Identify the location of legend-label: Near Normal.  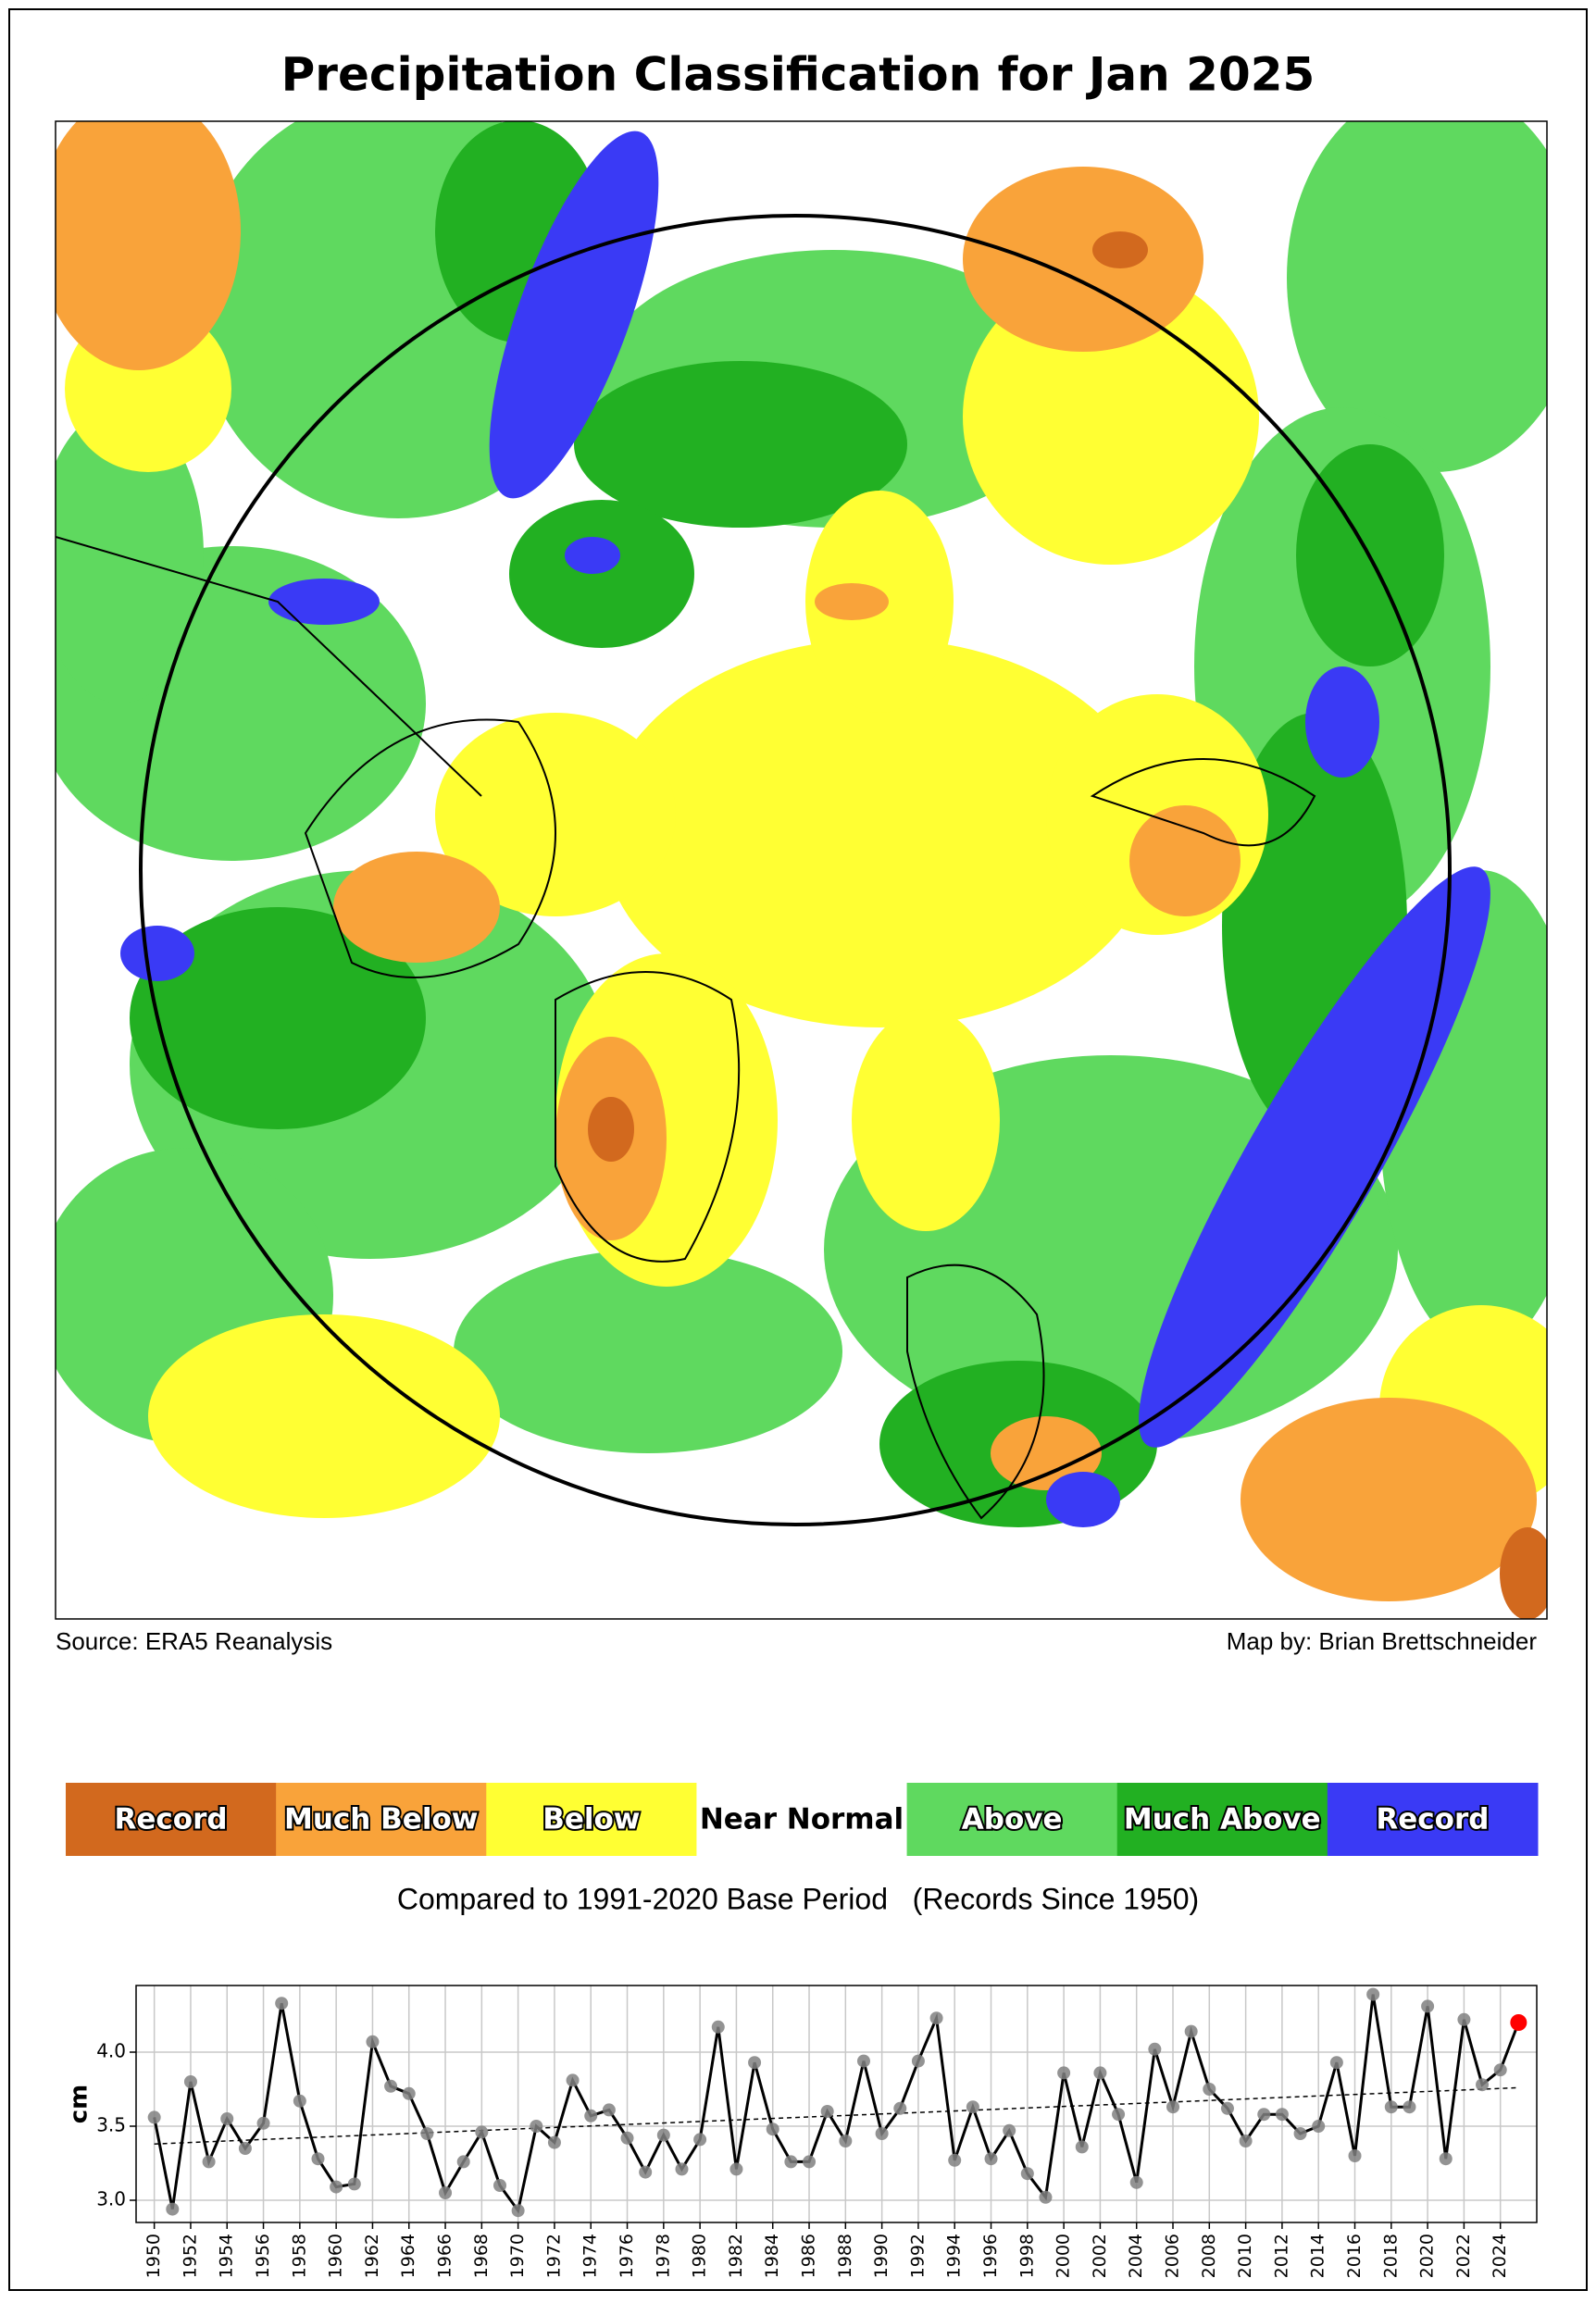
(802, 1819).